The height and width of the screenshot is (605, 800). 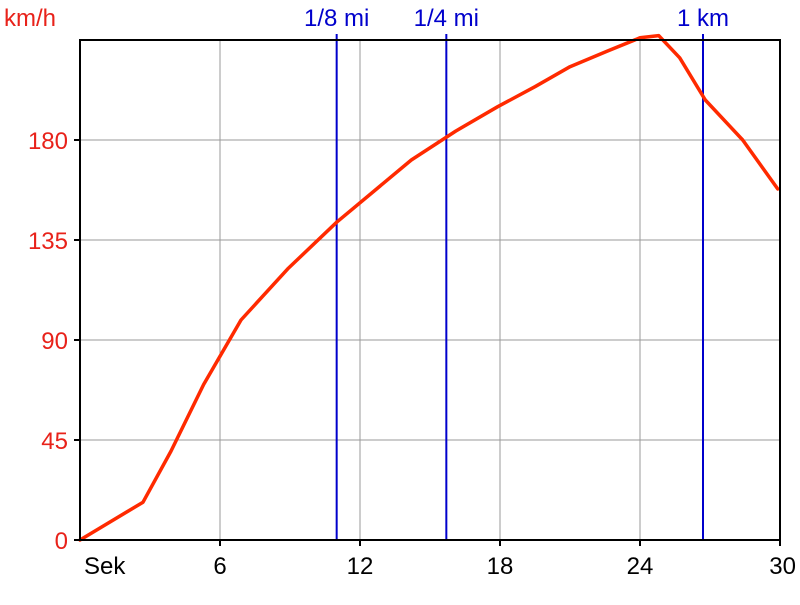 What do you see at coordinates (782, 566) in the screenshot?
I see `x-tick-label: 30` at bounding box center [782, 566].